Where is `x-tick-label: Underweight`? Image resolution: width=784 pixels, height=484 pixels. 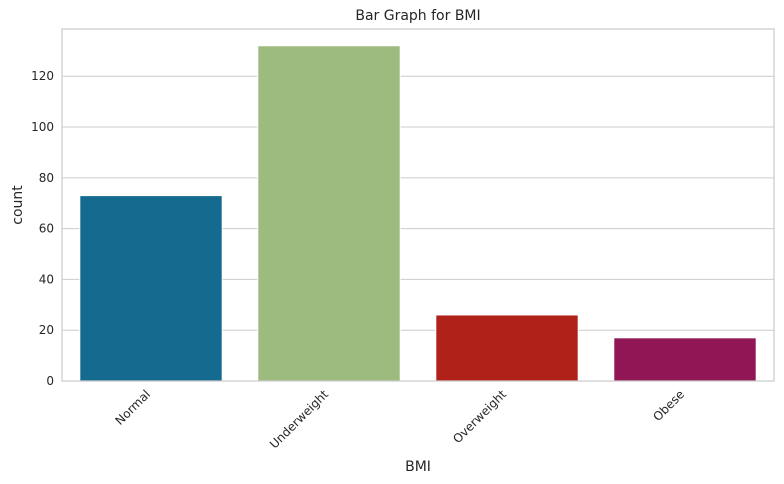
x-tick-label: Underweight is located at coordinates (299, 419).